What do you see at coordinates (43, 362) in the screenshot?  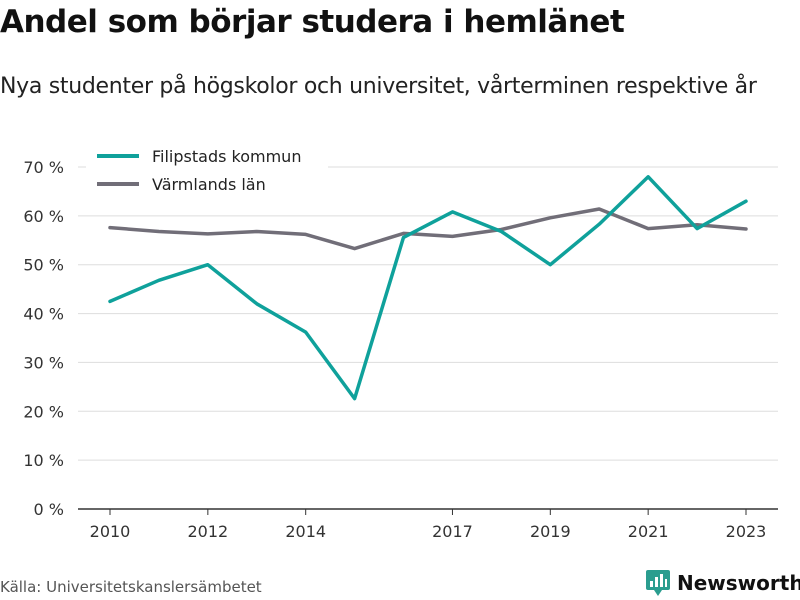 I see `y-tick-label: 30 %` at bounding box center [43, 362].